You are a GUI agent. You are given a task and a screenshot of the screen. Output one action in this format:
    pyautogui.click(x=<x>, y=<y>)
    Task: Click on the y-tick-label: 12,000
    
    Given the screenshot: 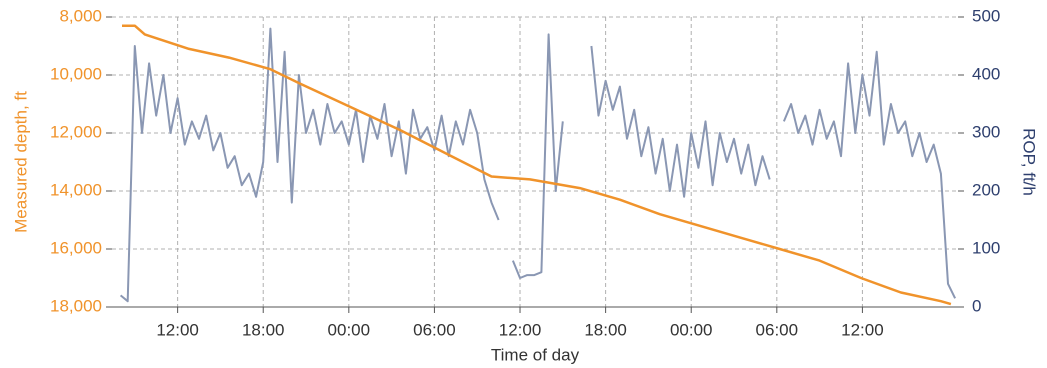 What is the action you would take?
    pyautogui.click(x=76, y=131)
    